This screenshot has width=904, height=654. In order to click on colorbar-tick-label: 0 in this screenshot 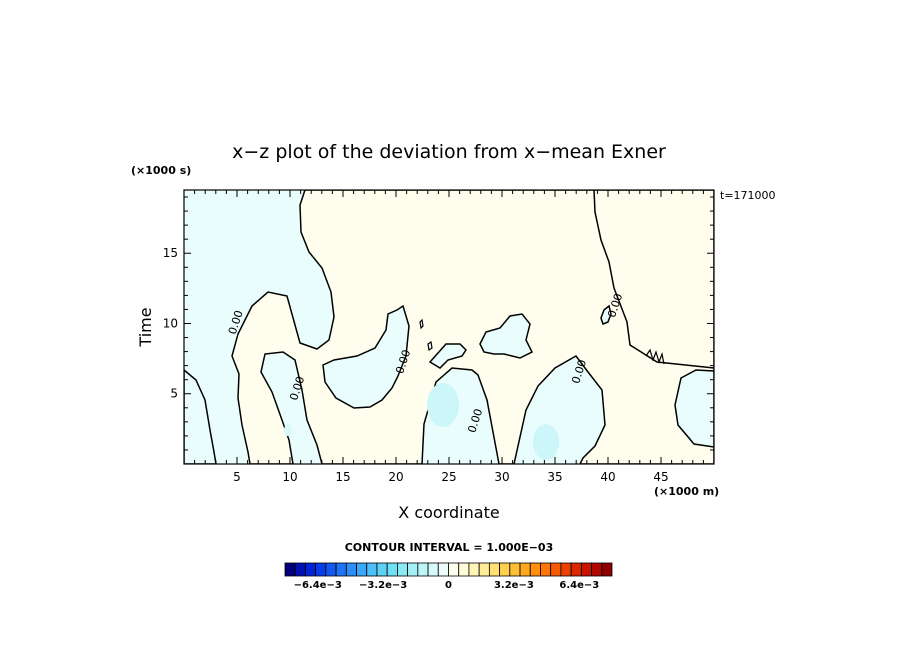, I will do `click(448, 585)`.